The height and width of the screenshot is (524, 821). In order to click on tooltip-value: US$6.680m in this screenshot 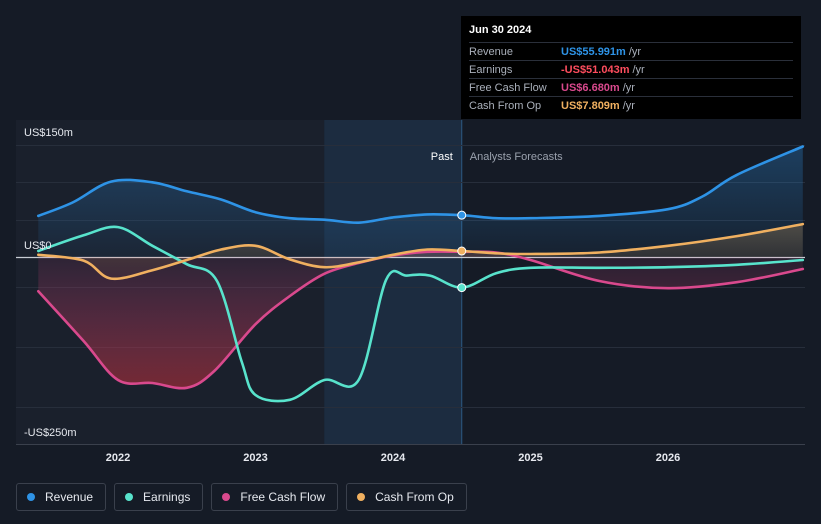, I will do `click(590, 87)`.